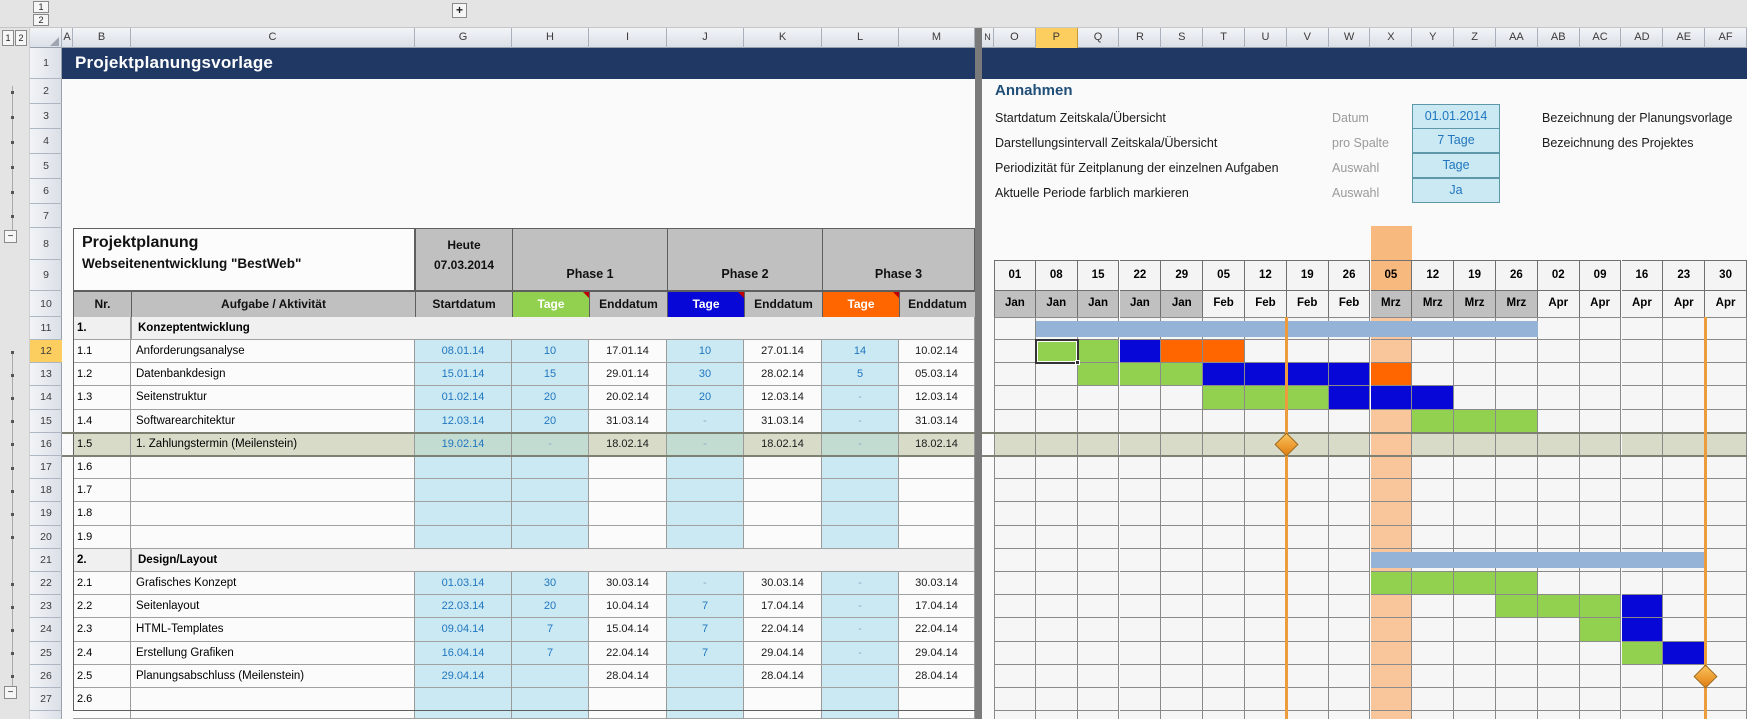  Describe the element at coordinates (1684, 375) in the screenshot. I see `gantt-cell-AE13` at that location.